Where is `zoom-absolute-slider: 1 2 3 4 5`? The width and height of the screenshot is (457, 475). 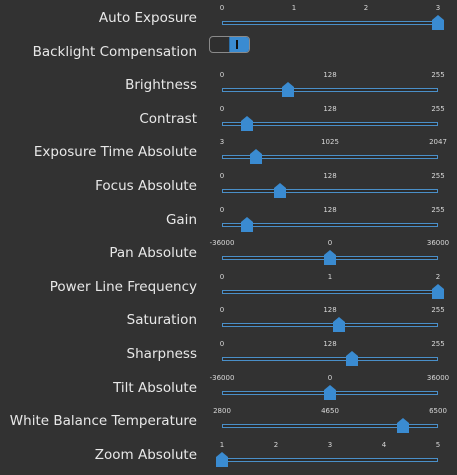
zoom-absolute-slider: 1 2 3 4 5 is located at coordinates (328, 458).